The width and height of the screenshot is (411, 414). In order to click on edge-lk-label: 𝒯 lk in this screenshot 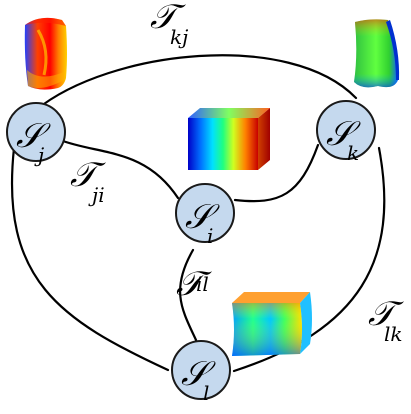, I will do `click(386, 320)`.